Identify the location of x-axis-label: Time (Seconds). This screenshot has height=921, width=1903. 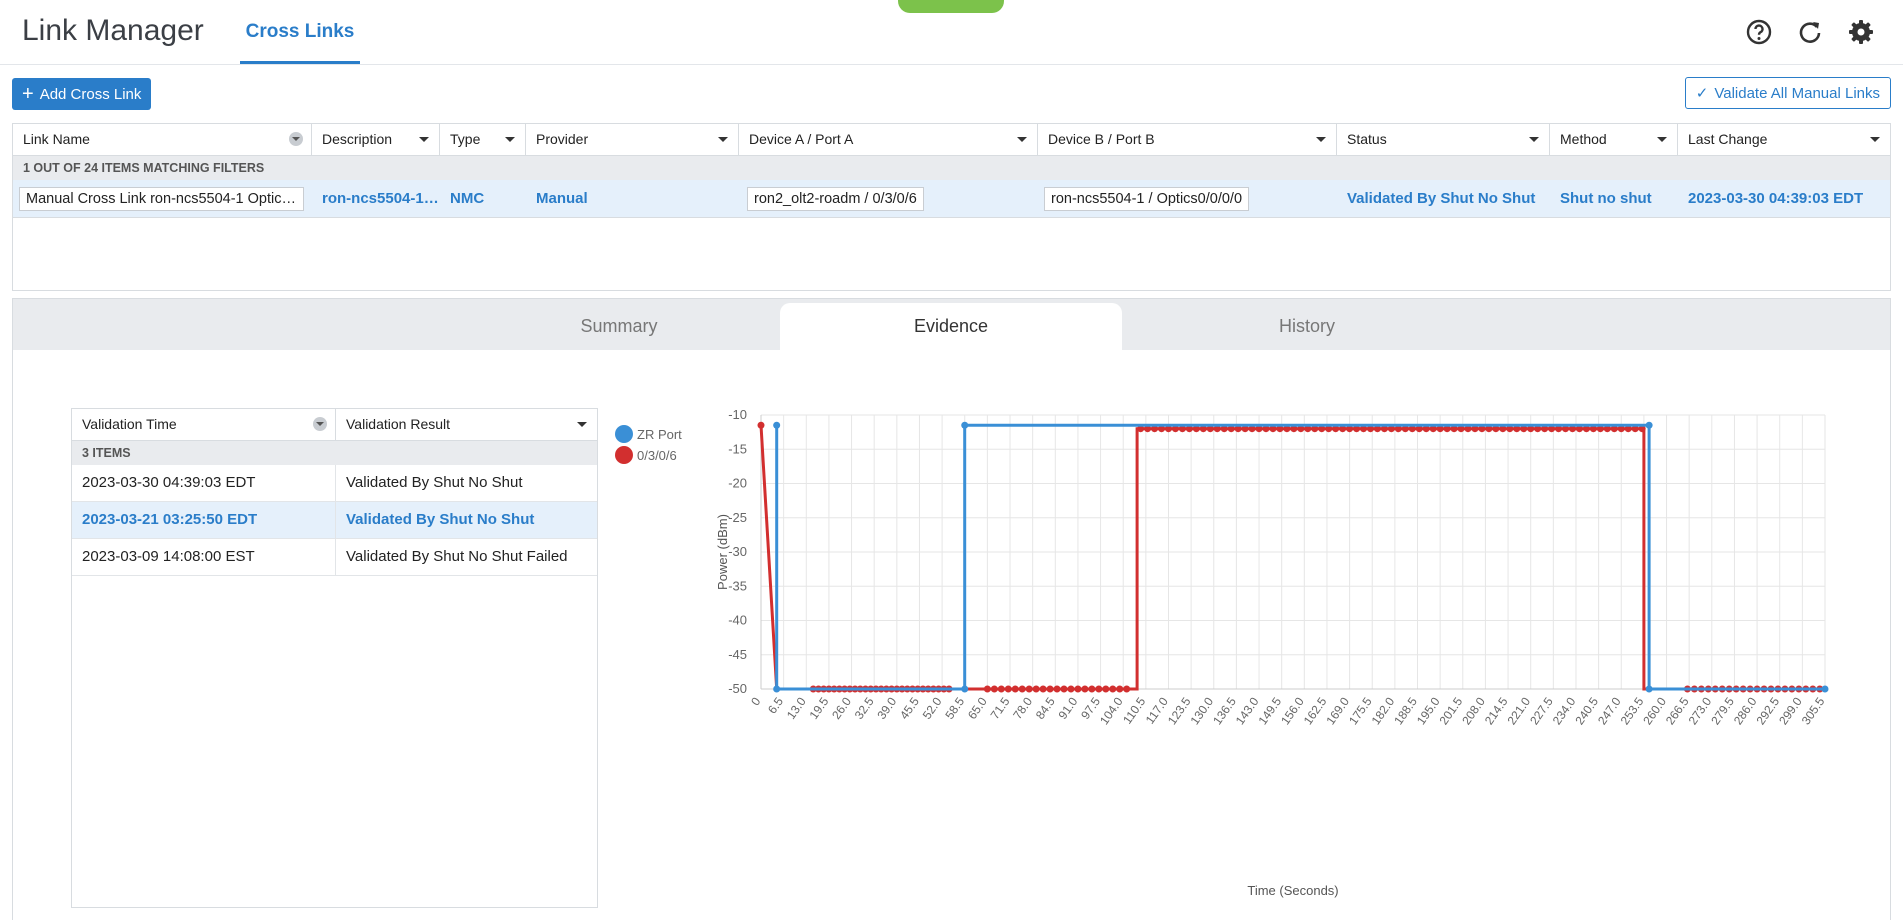
(1292, 890).